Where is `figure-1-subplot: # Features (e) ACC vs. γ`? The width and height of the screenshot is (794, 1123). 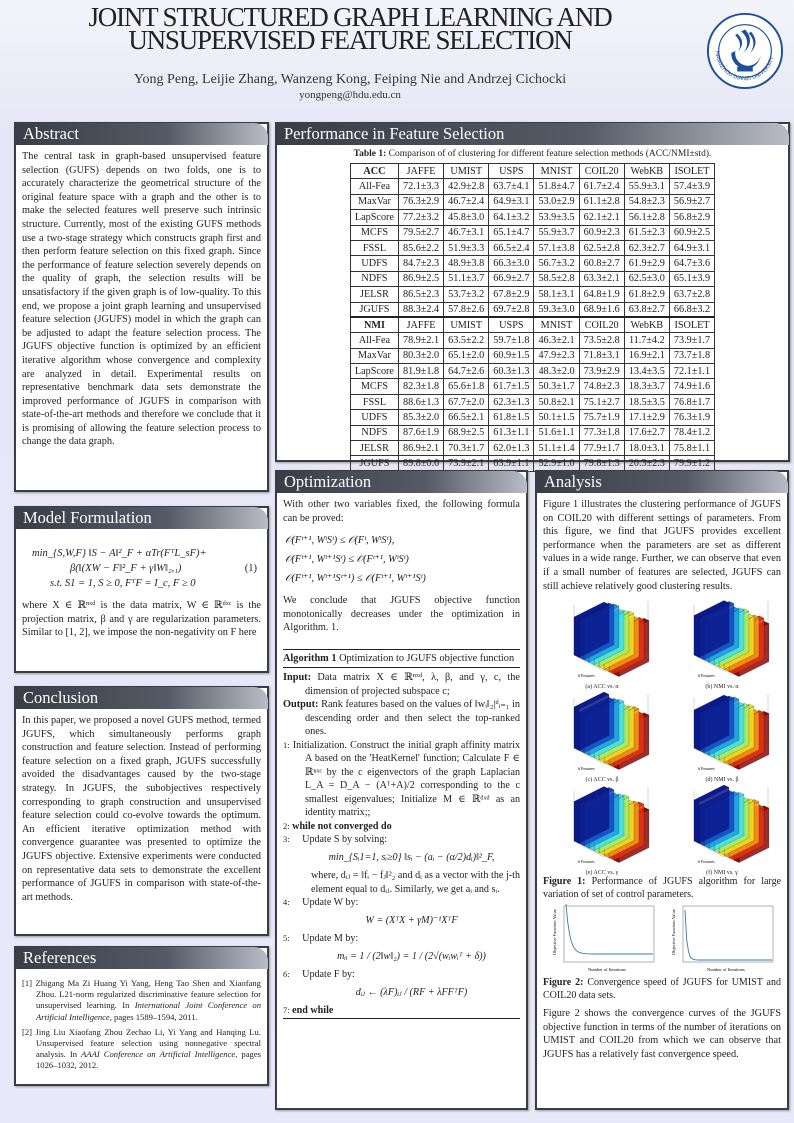 figure-1-subplot: # Features (e) ACC vs. γ is located at coordinates (602, 829).